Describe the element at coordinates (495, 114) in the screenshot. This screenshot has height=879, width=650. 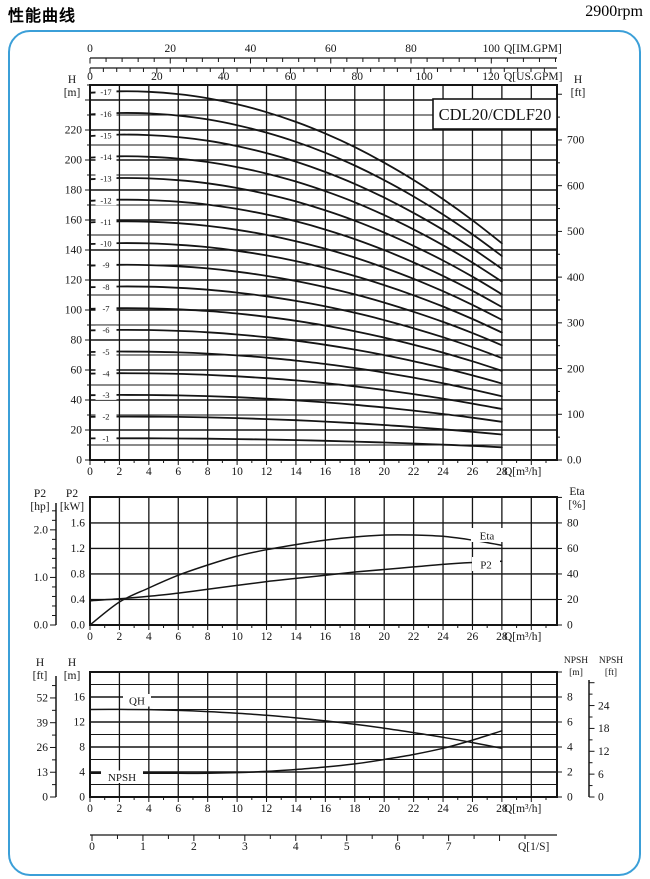
I see `svg-text: CDL20/CDLF20` at that location.